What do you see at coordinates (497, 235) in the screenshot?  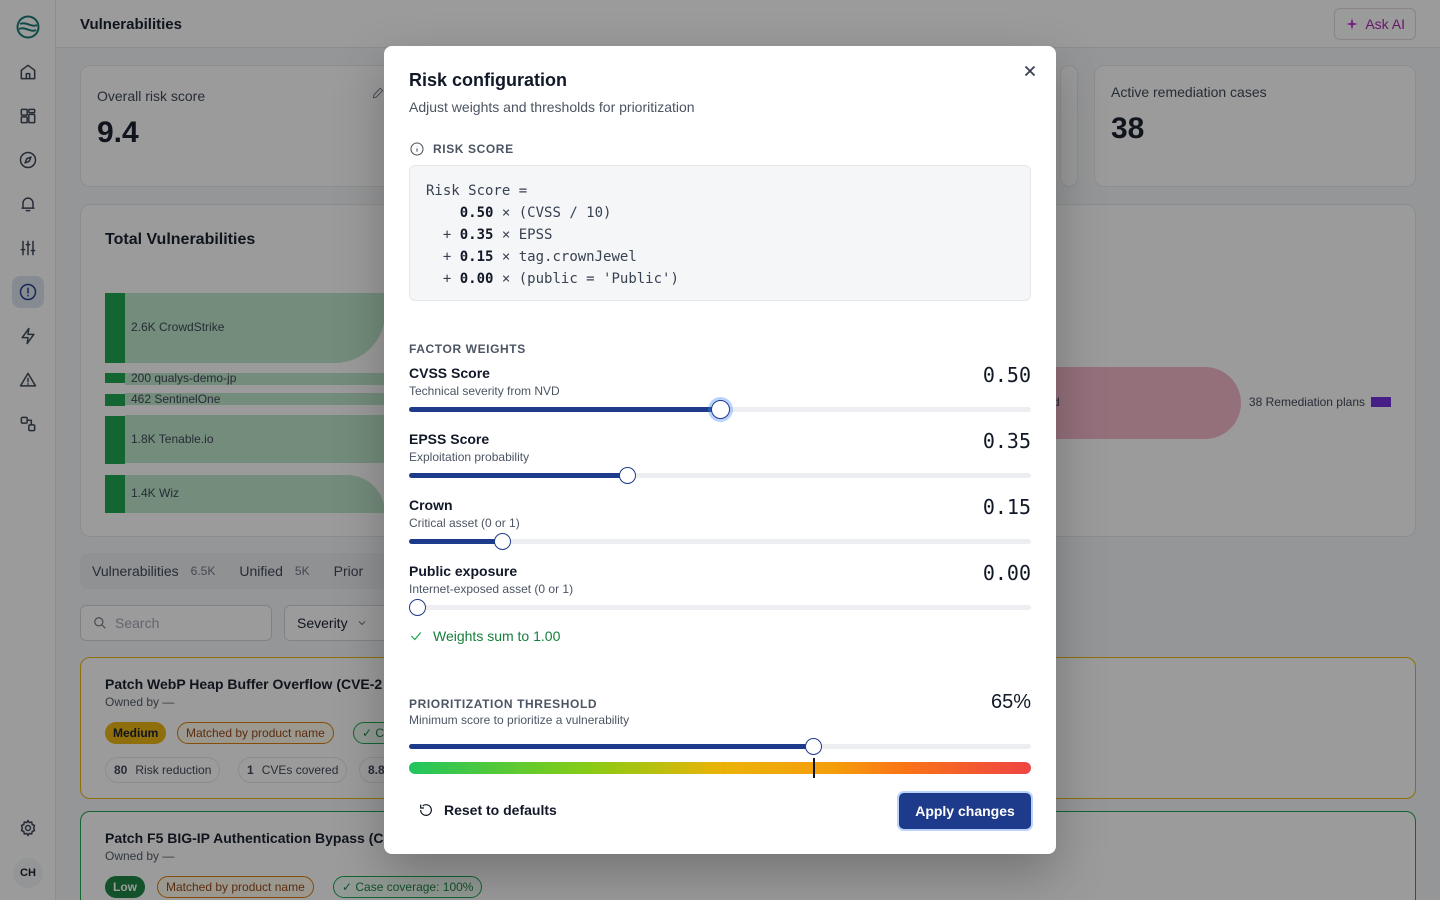 I see `formula-term: + 0.35 × EPSS` at bounding box center [497, 235].